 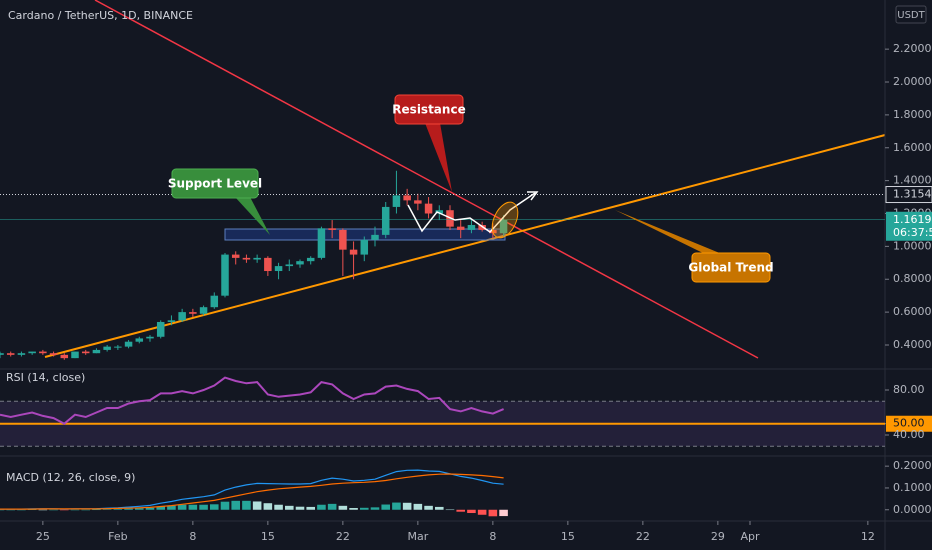 I want to click on y-tick-label: 1.80000, so click(x=912, y=114).